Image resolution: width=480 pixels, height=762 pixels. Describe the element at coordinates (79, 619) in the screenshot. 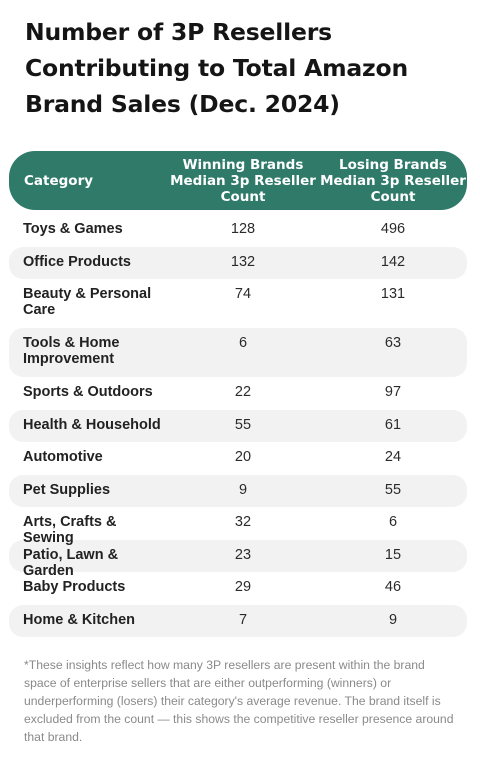

I see `row-category: Home & Kitchen` at that location.